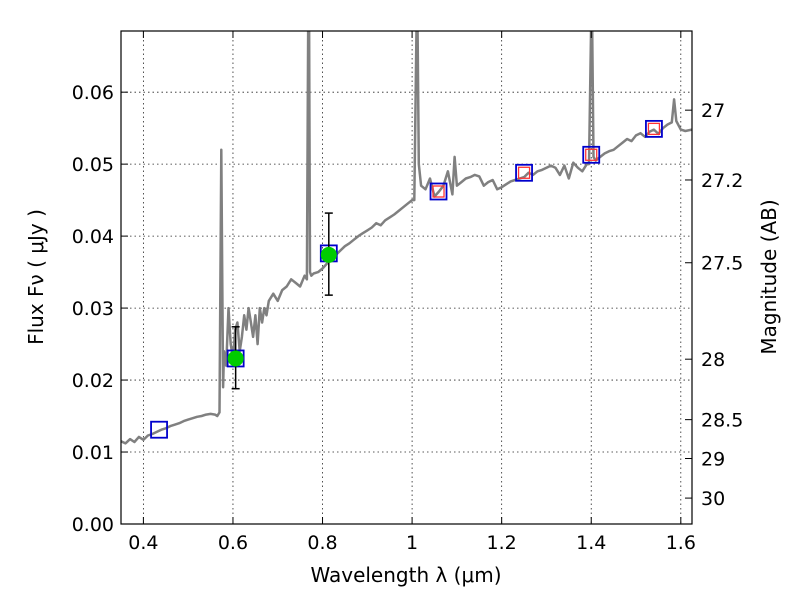  What do you see at coordinates (502, 543) in the screenshot?
I see `x-tick-label: 1.2` at bounding box center [502, 543].